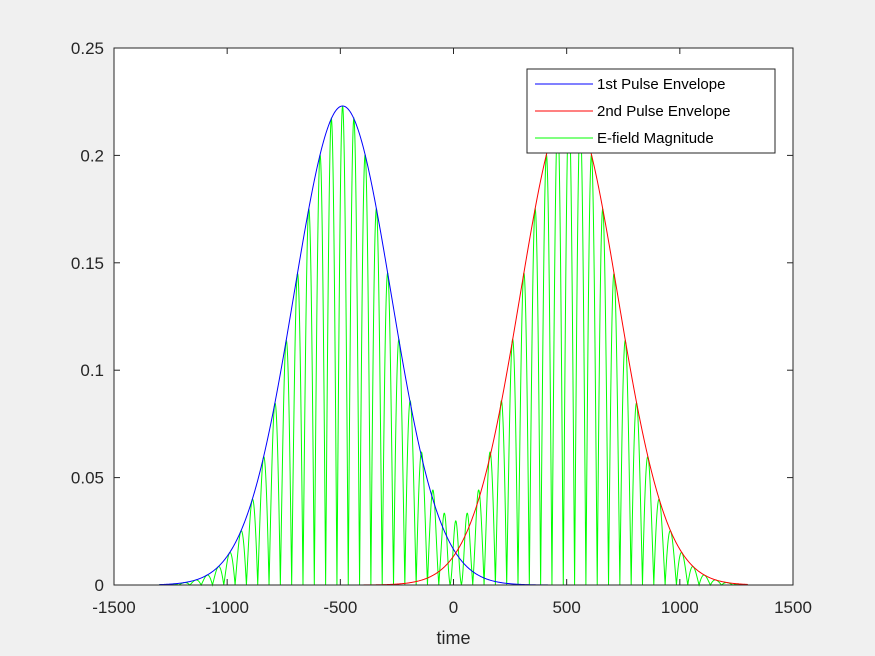 The image size is (875, 656). Describe the element at coordinates (87, 478) in the screenshot. I see `y-tick-label: 0.05` at that location.